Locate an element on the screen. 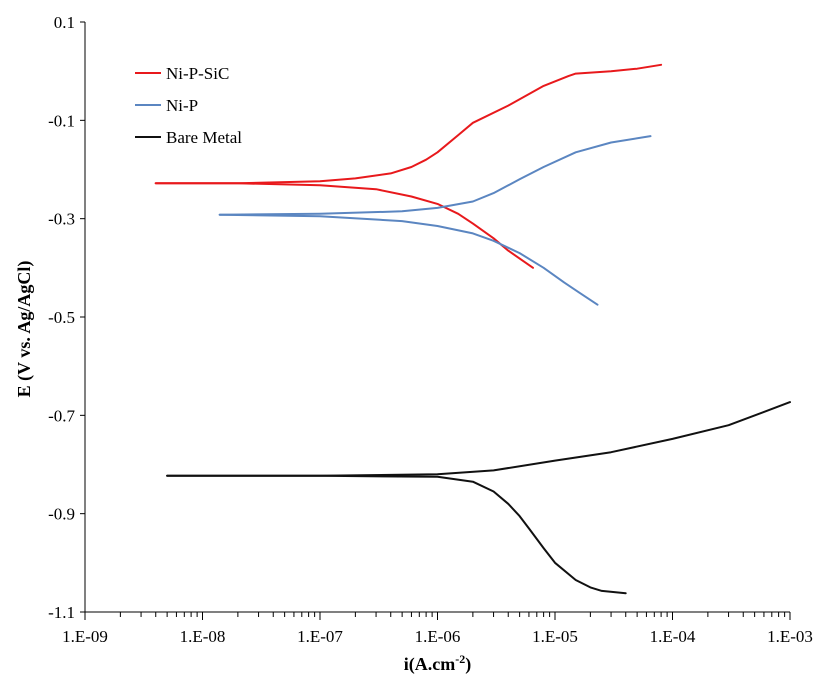 This screenshot has height=681, width=813. x-tick-label: 1.E-06 is located at coordinates (438, 636).